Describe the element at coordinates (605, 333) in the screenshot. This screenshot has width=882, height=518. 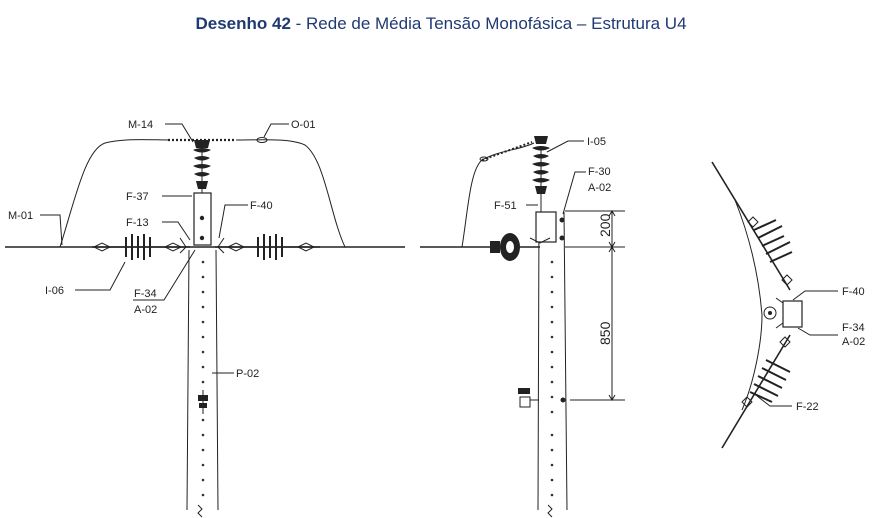
I see `dimension-lower: 850` at that location.